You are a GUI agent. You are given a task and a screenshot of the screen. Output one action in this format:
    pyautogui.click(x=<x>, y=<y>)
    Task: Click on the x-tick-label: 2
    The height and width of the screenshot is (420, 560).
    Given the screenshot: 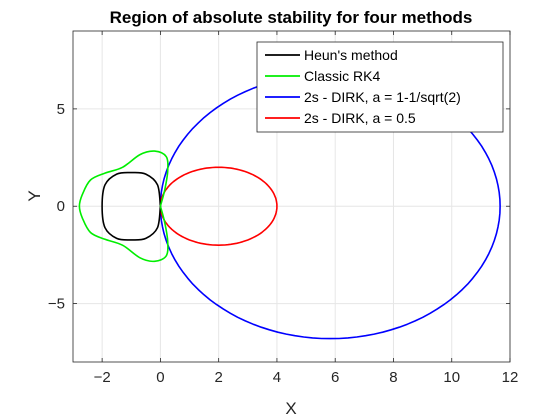 What is the action you would take?
    pyautogui.click(x=218, y=377)
    